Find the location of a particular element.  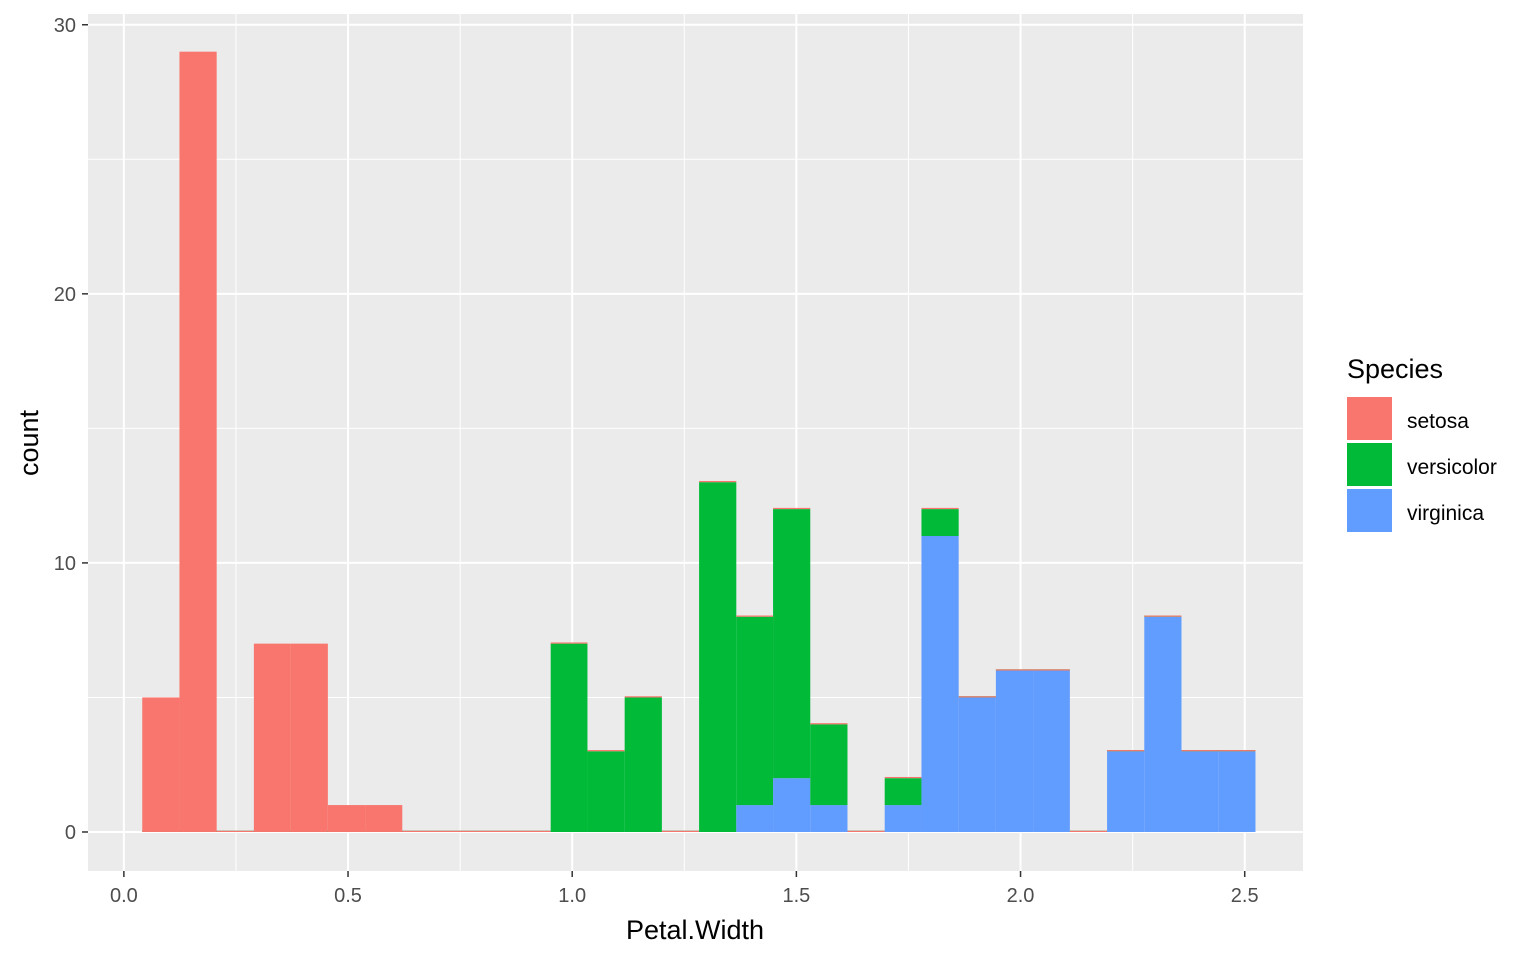

x-tick-label: 0.0 is located at coordinates (124, 896).